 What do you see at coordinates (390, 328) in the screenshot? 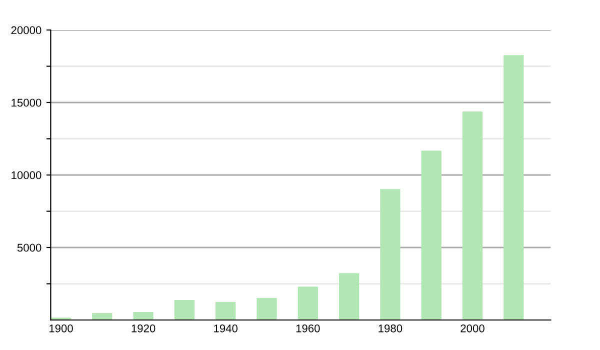
I see `x-tick-label: 1980` at bounding box center [390, 328].